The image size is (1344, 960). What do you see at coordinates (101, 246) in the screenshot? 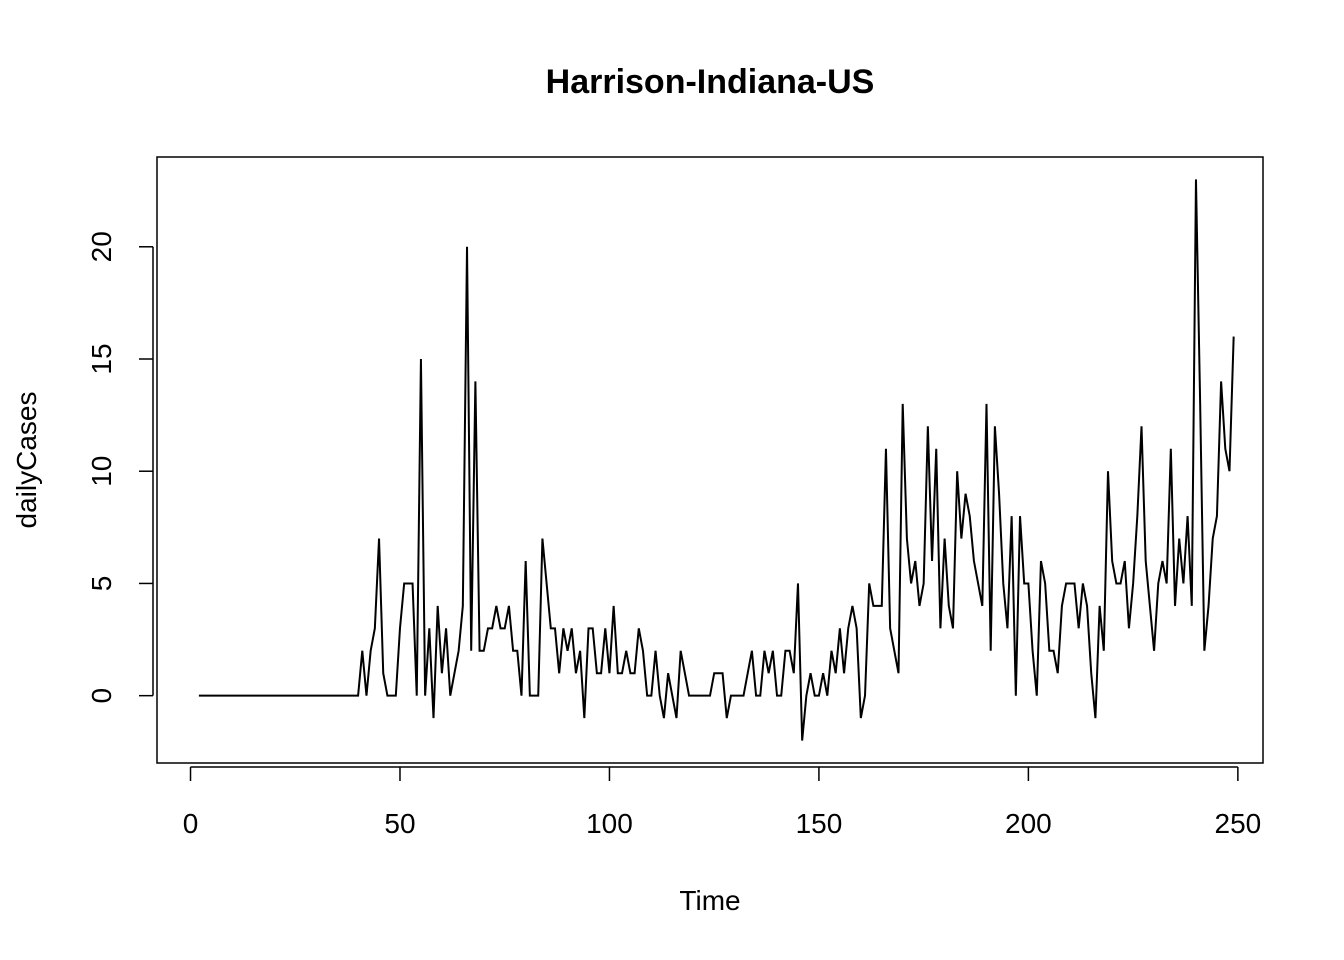
I see `y-tick-label: 20` at bounding box center [101, 246].